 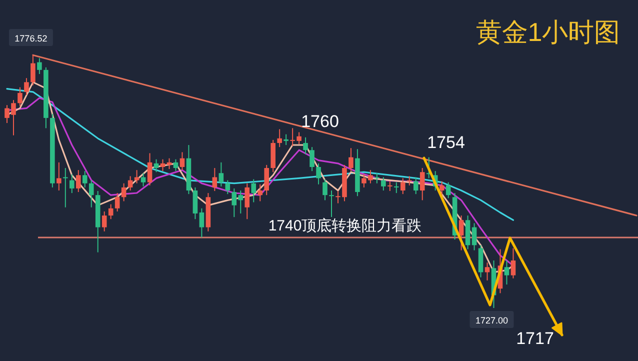 What do you see at coordinates (492, 319) in the screenshot?
I see `extreme-label: 1727.00` at bounding box center [492, 319].